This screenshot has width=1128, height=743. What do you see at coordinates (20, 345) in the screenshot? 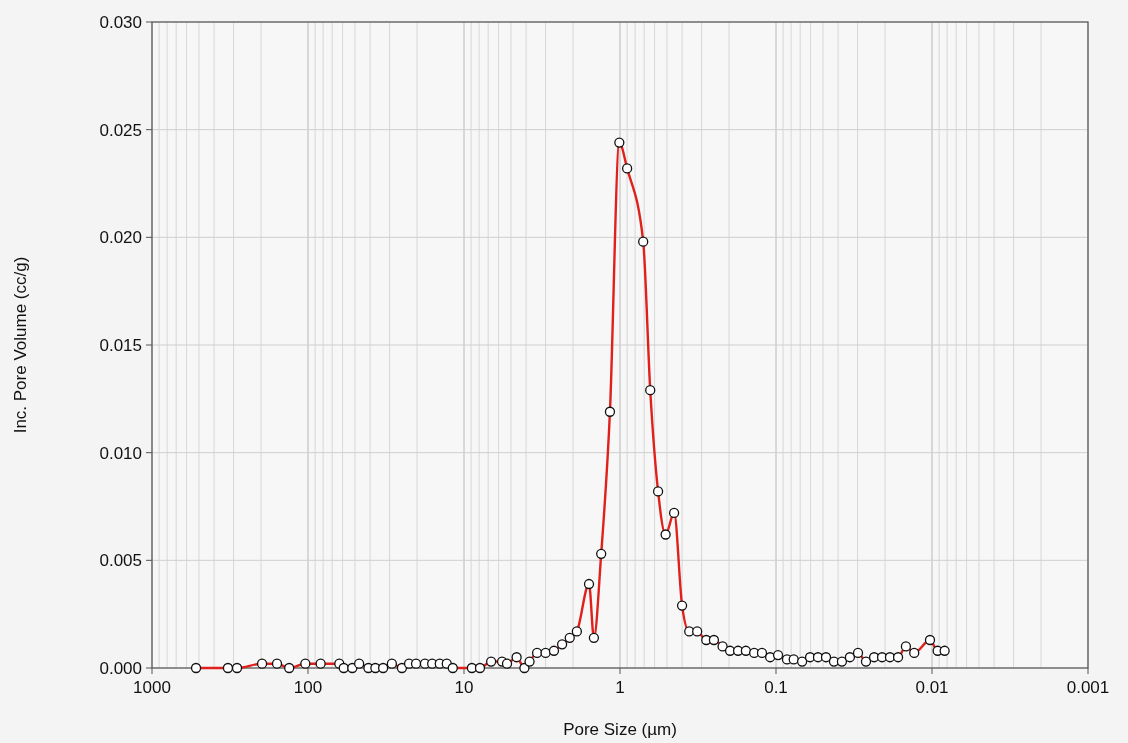
I see `y-axis-title: Inc. Pore Volume (cc/g)` at bounding box center [20, 345].